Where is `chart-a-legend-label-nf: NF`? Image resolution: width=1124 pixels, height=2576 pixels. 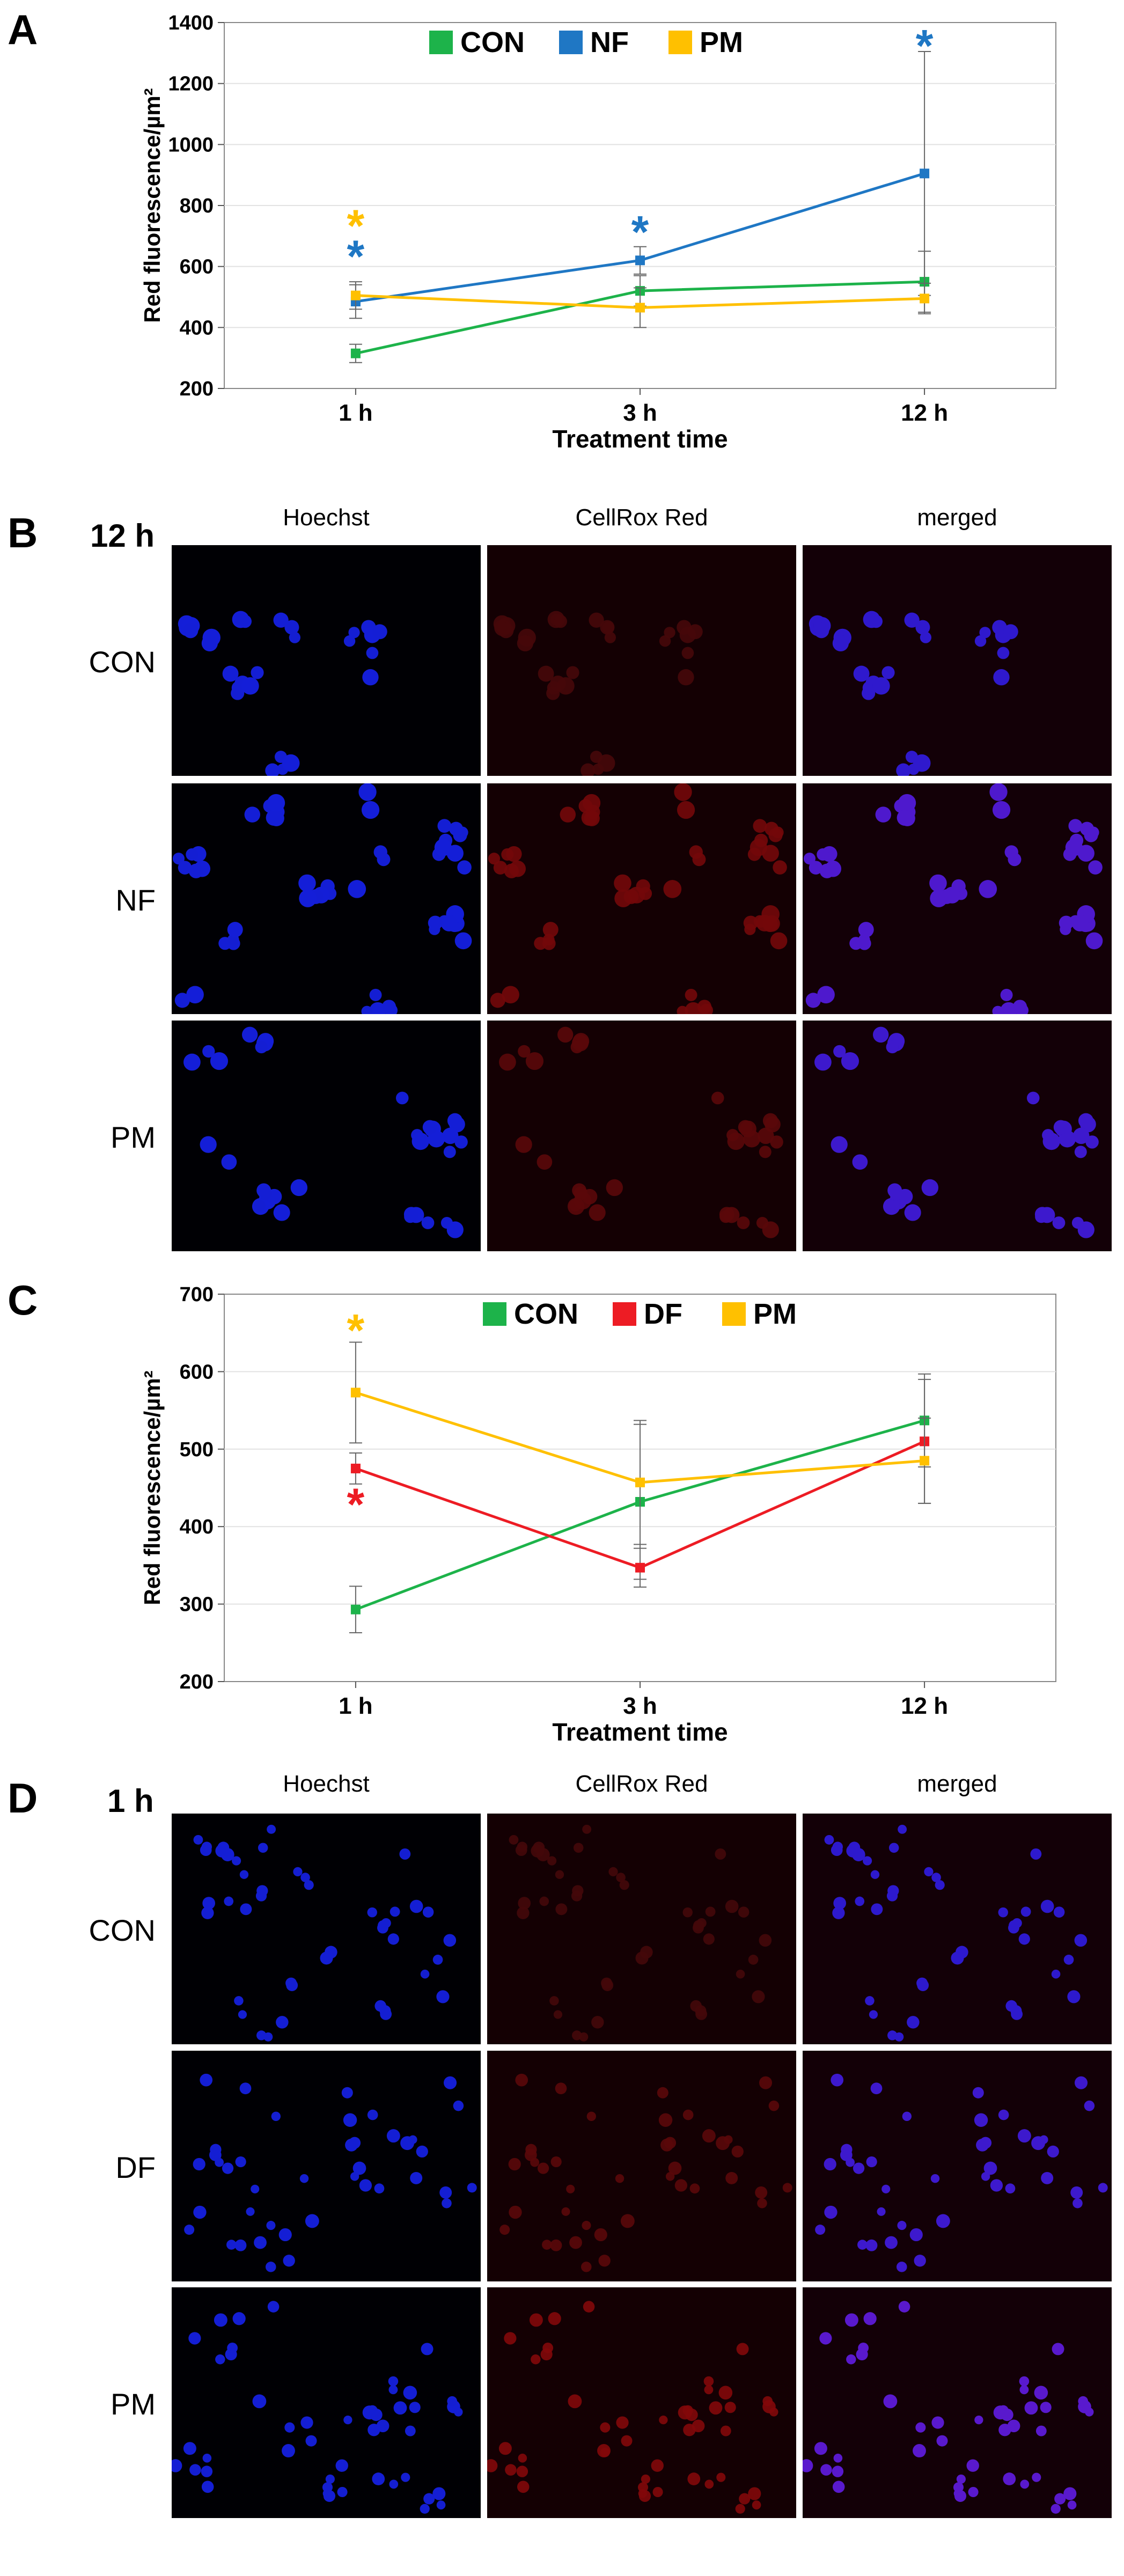 chart-a-legend-label-nf: NF is located at coordinates (609, 42).